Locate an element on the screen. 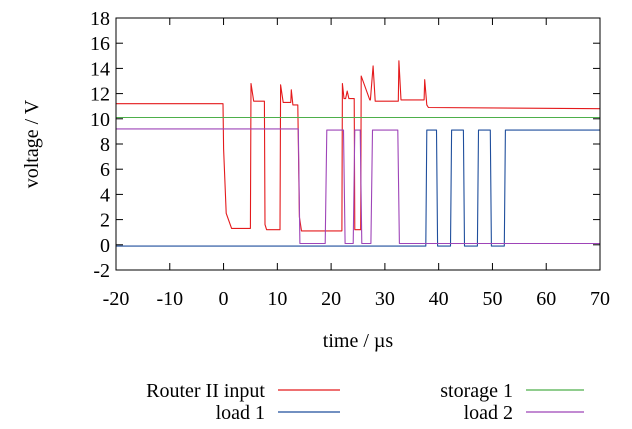 This screenshot has height=429, width=632. legend-label: load 2 is located at coordinates (488, 413).